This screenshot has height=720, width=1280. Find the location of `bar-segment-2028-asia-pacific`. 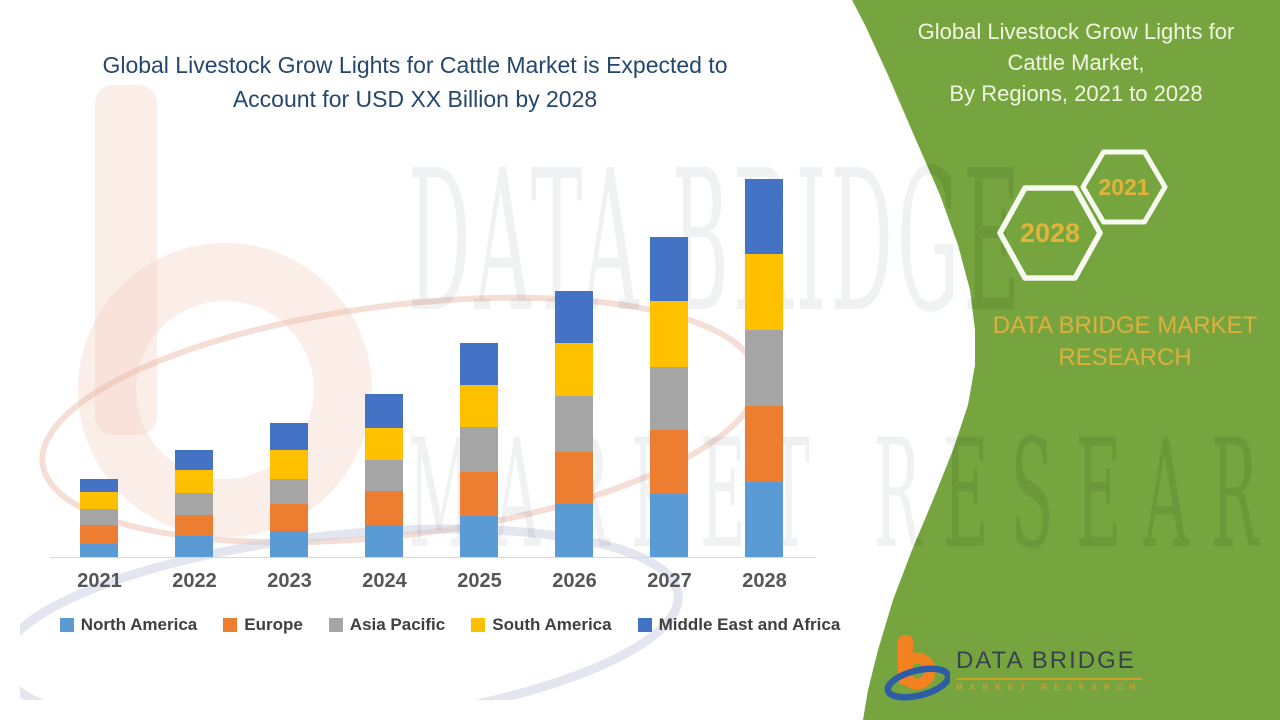

bar-segment-2028-asia-pacific is located at coordinates (764, 368).